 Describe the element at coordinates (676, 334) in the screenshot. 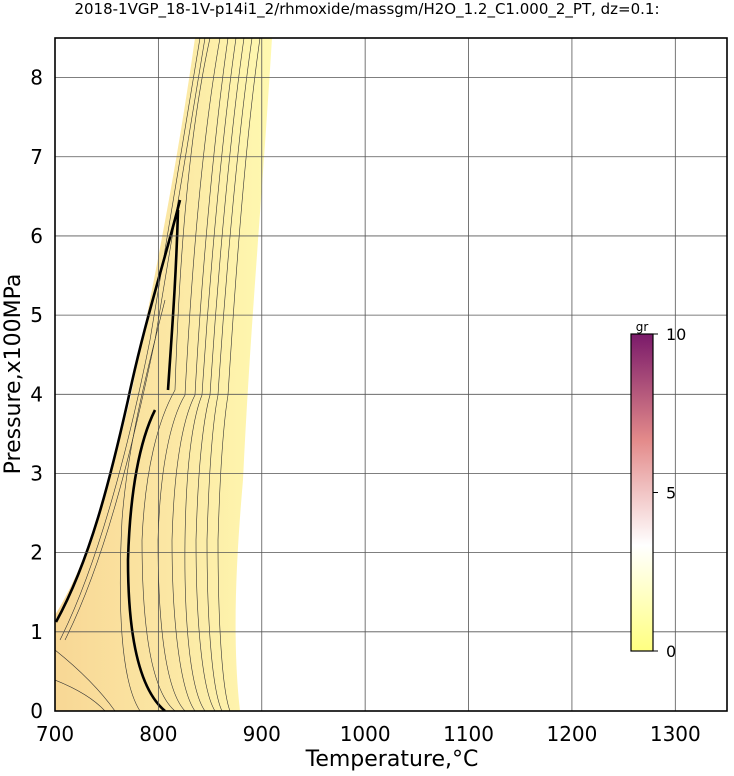

I see `colorbar-tick-label: 10` at that location.